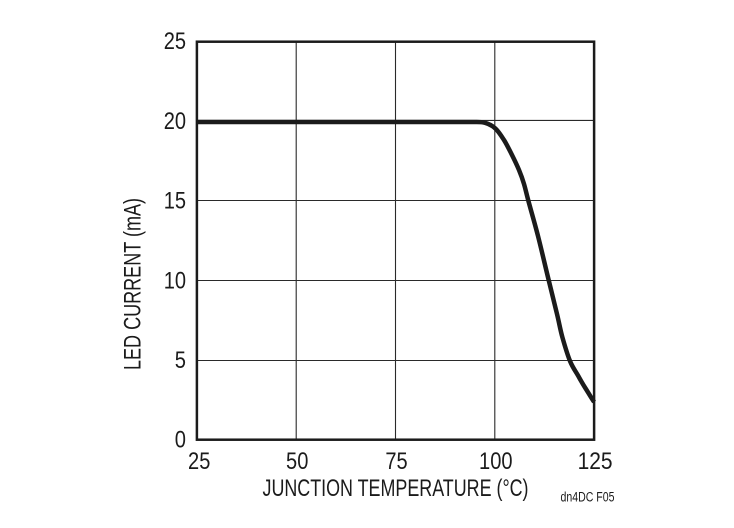  I want to click on svg-text: 125, so click(595, 461).